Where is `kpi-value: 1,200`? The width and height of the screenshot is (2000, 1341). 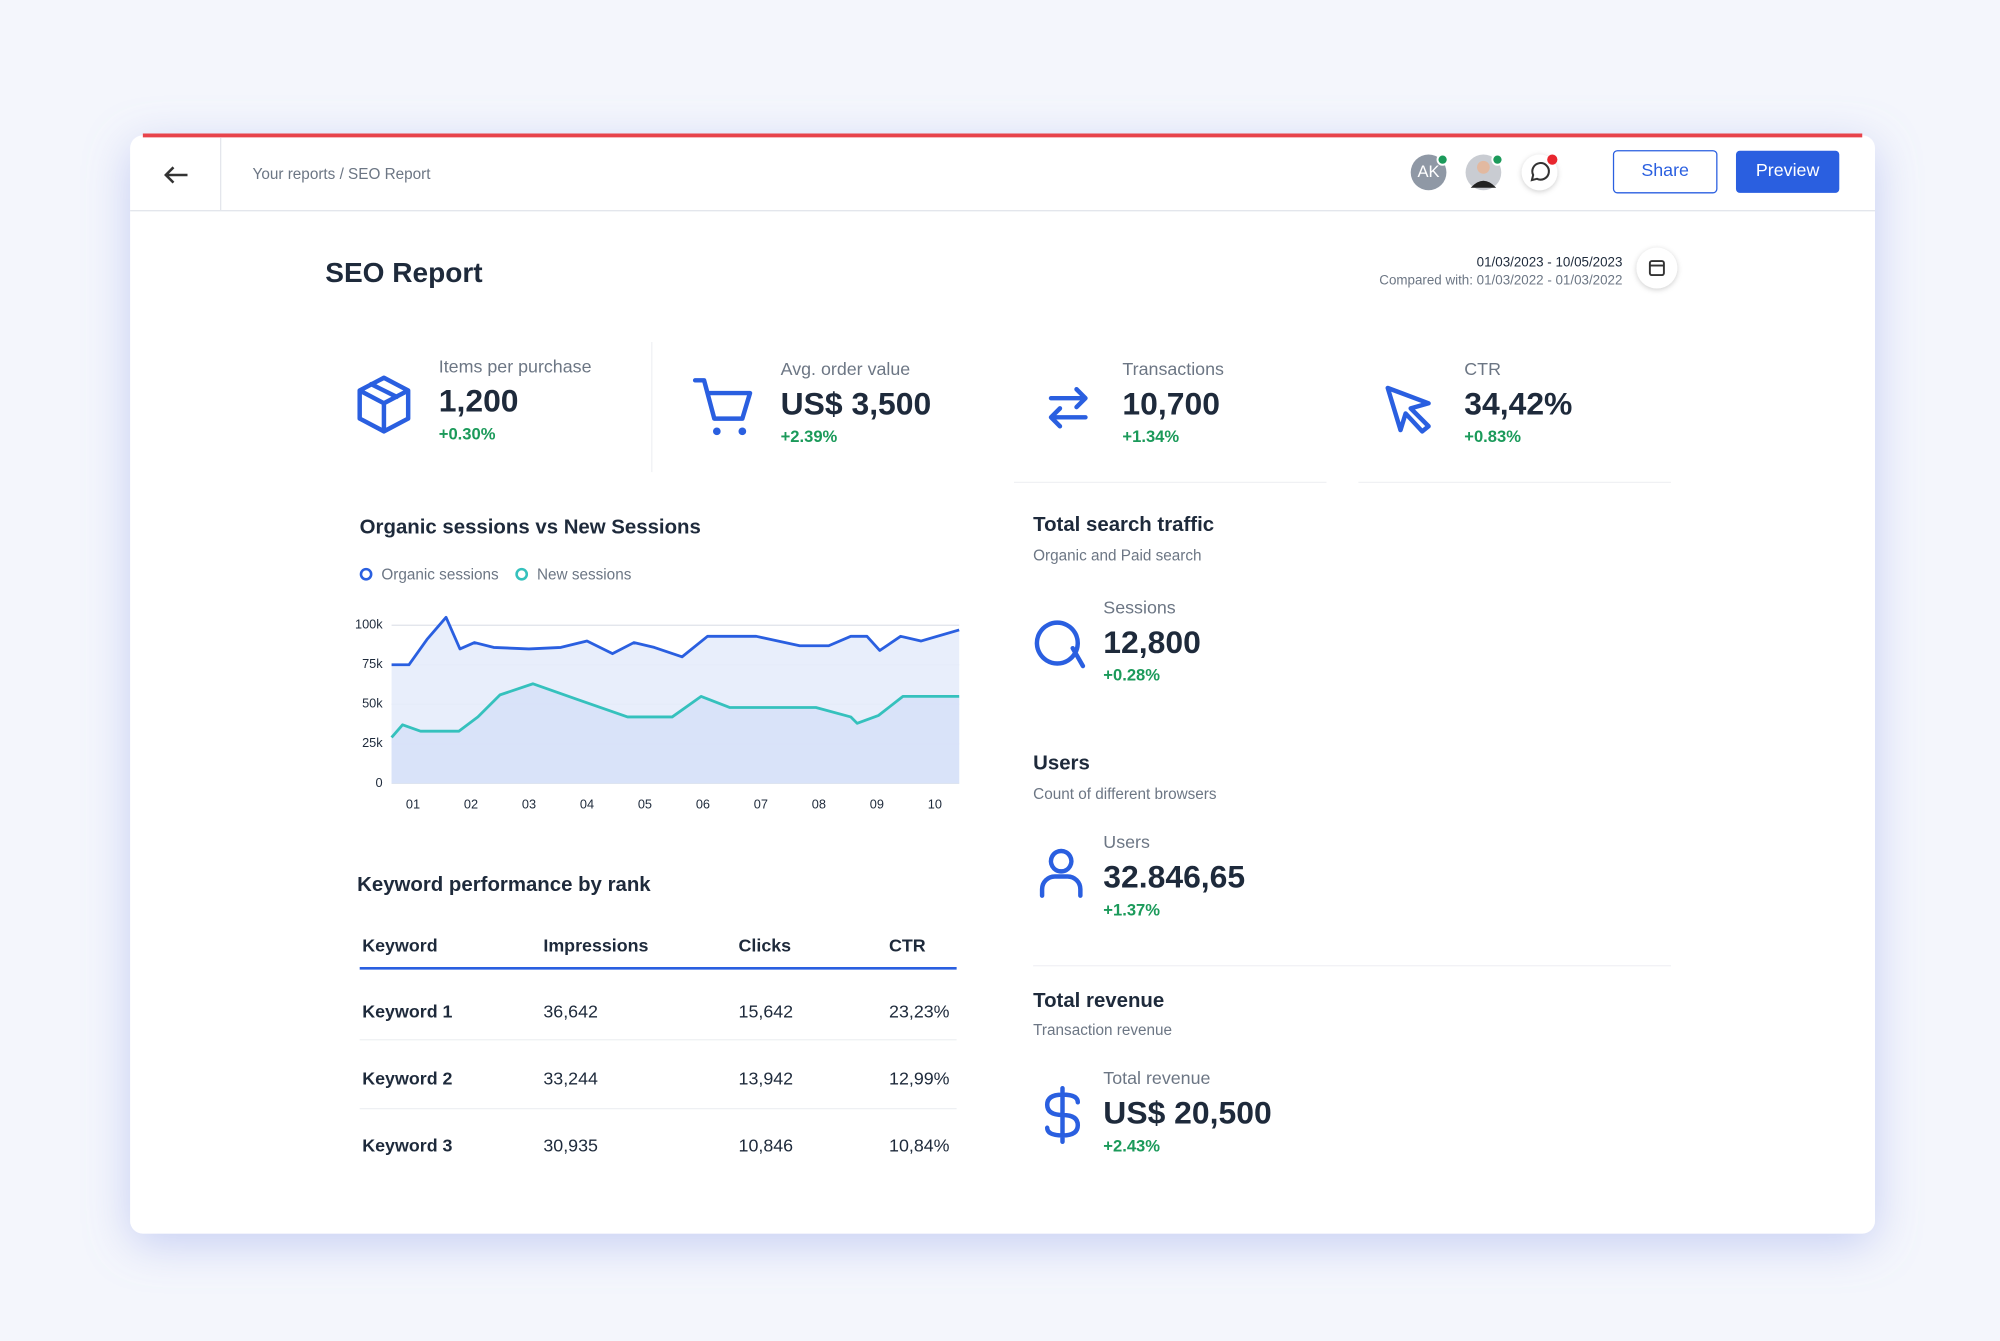 kpi-value: 1,200 is located at coordinates (479, 401).